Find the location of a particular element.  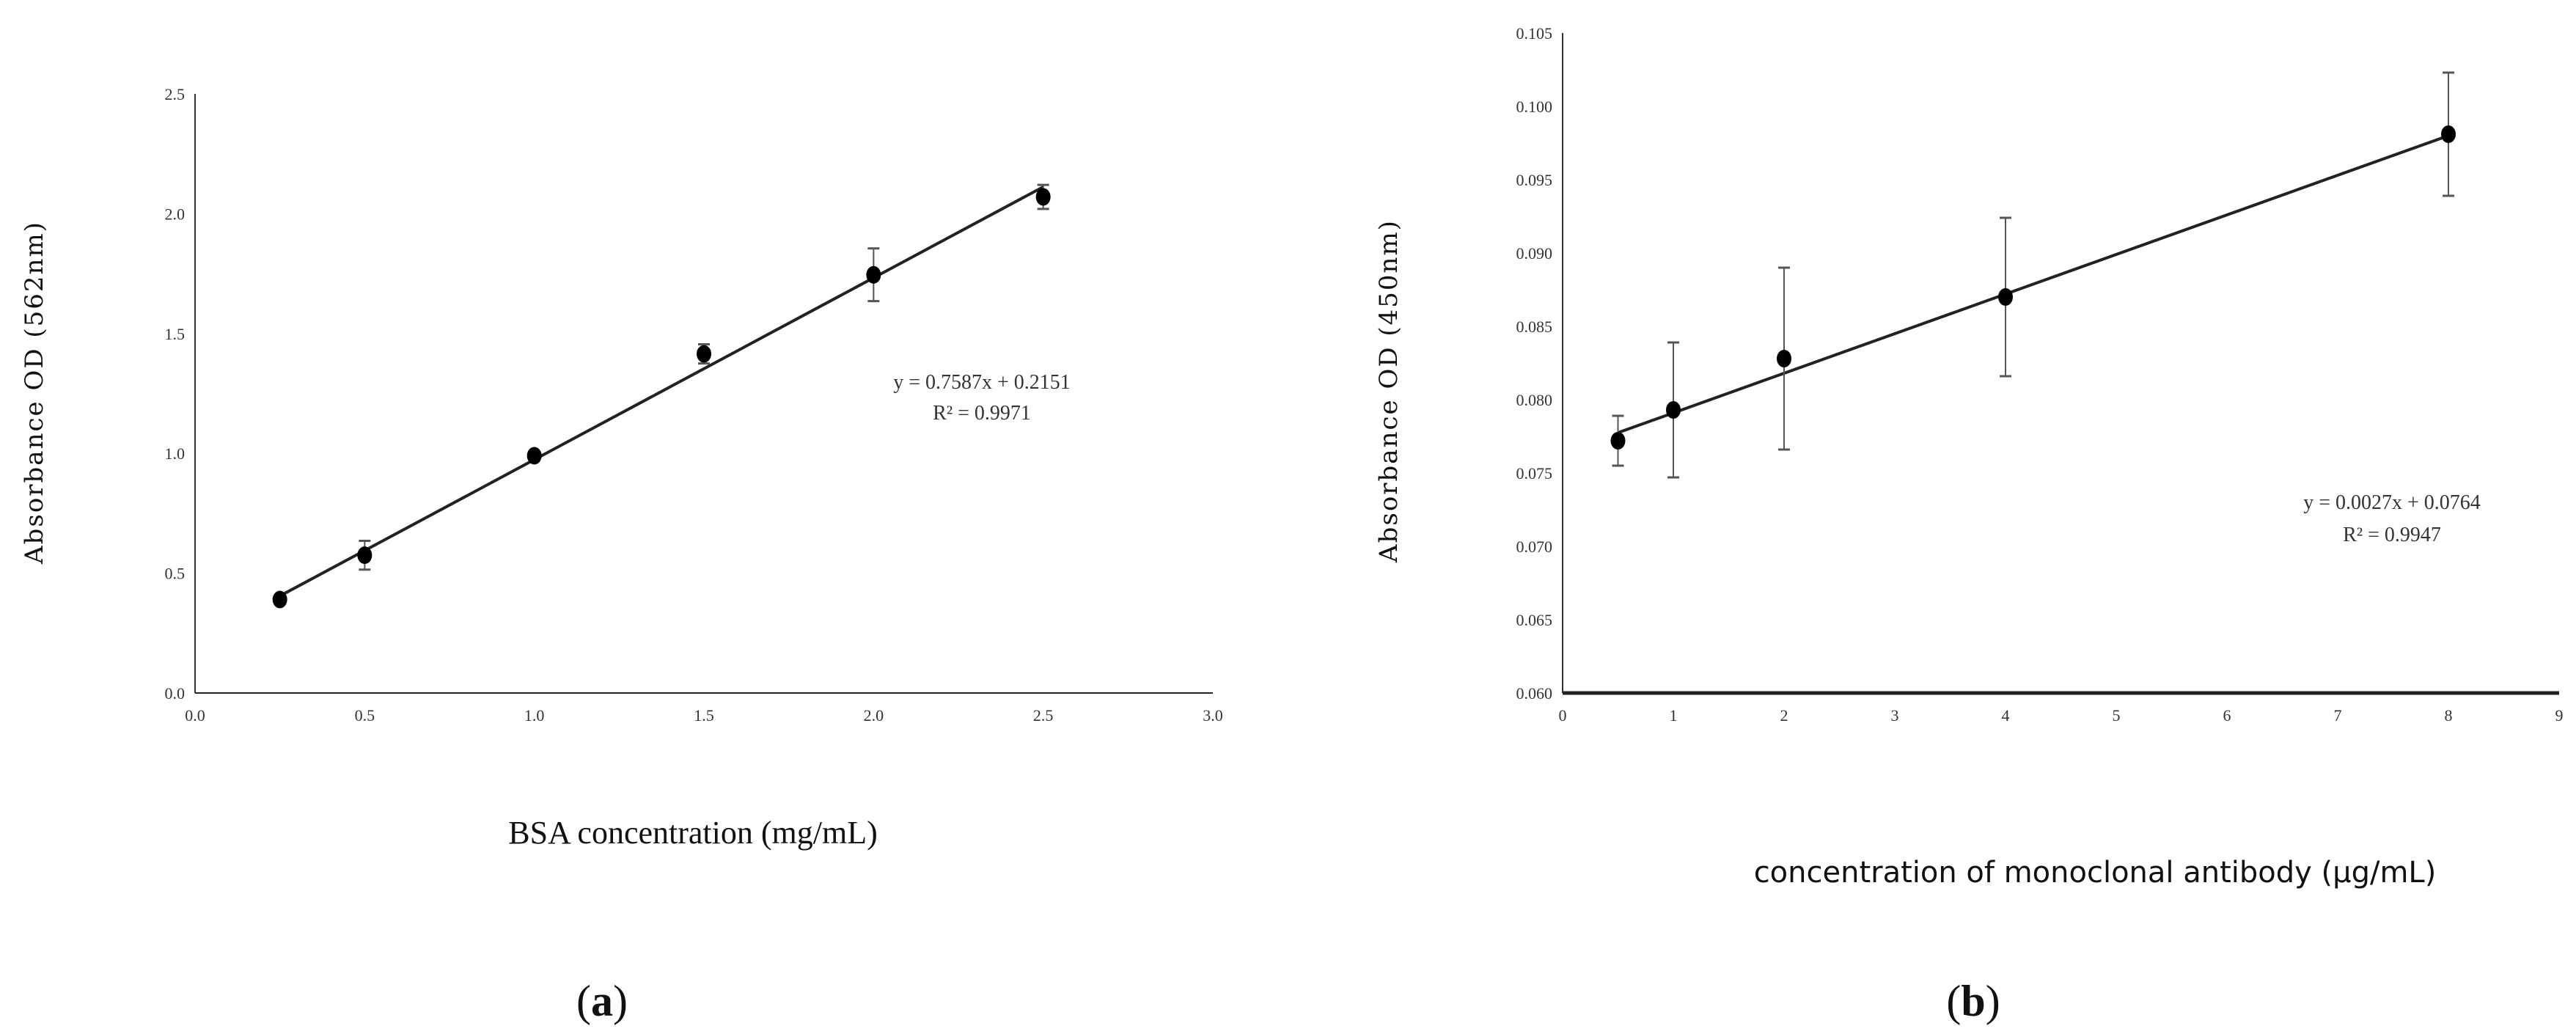

x-tick-label: 2 is located at coordinates (1784, 715).